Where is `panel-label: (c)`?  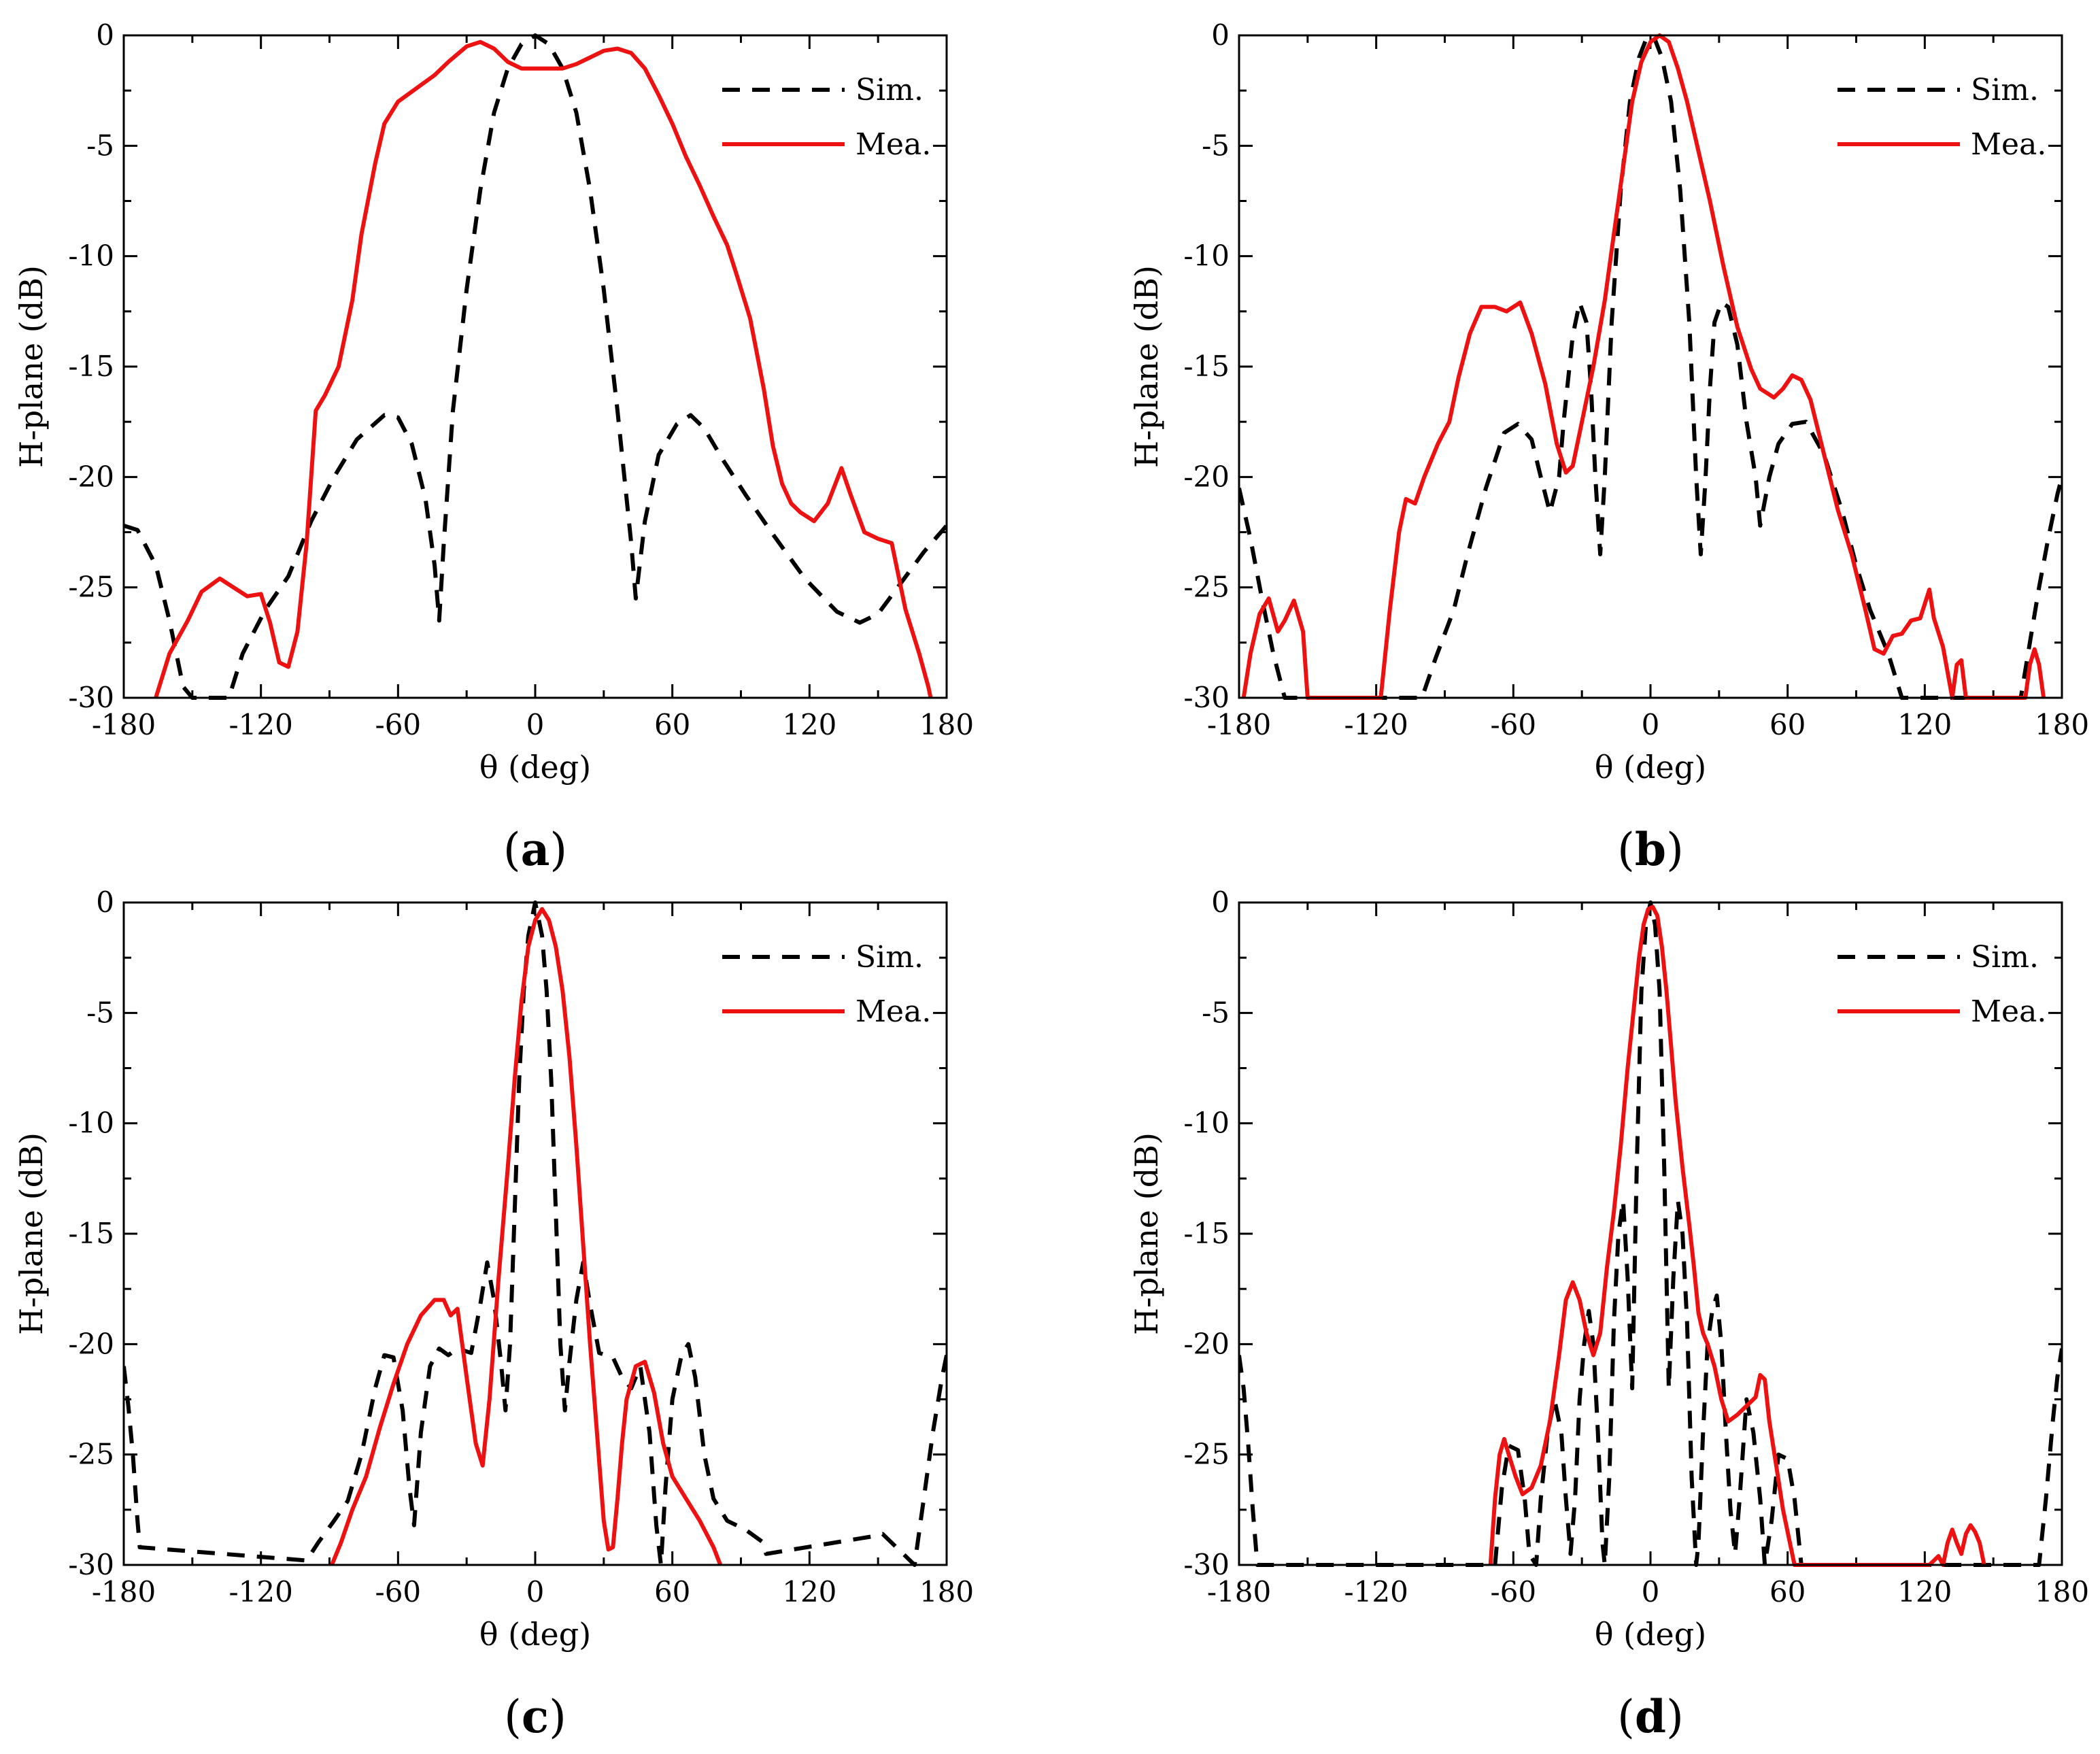 panel-label: (c) is located at coordinates (535, 1716).